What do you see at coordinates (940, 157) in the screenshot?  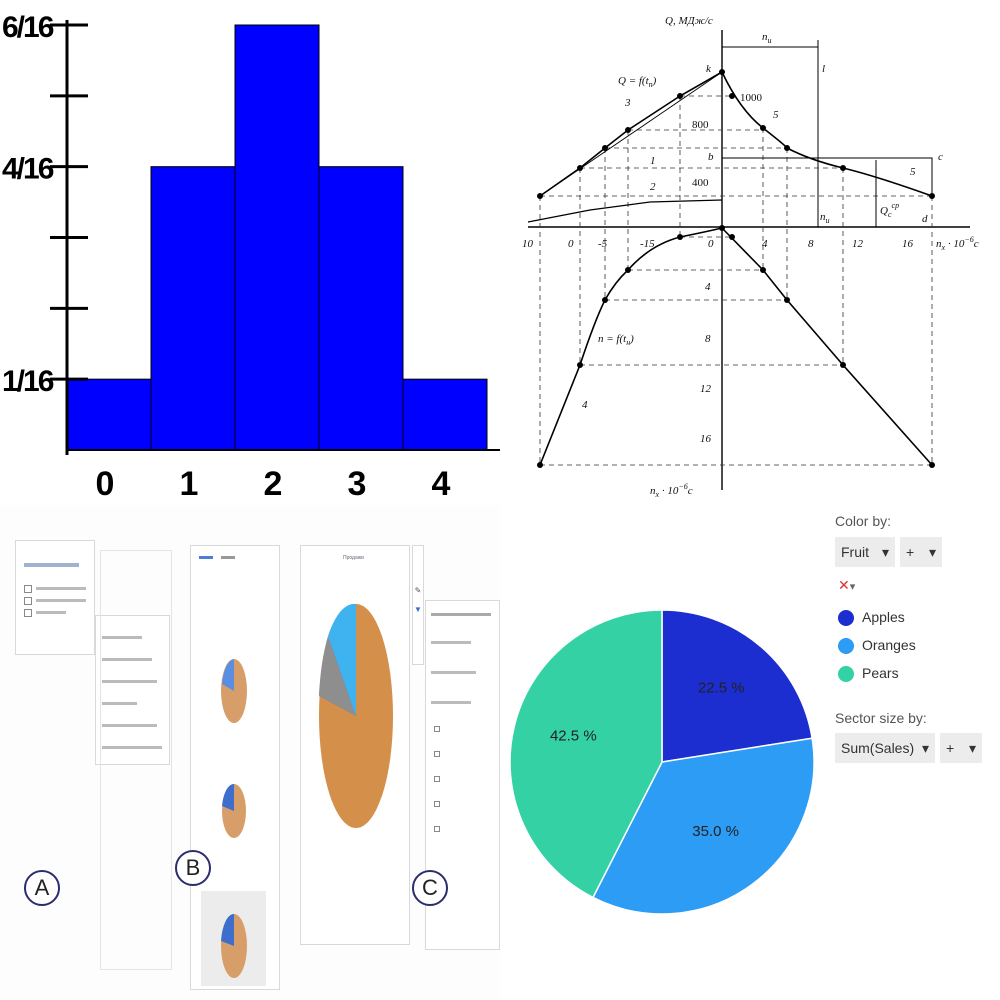 I see `point-label-c: c` at bounding box center [940, 157].